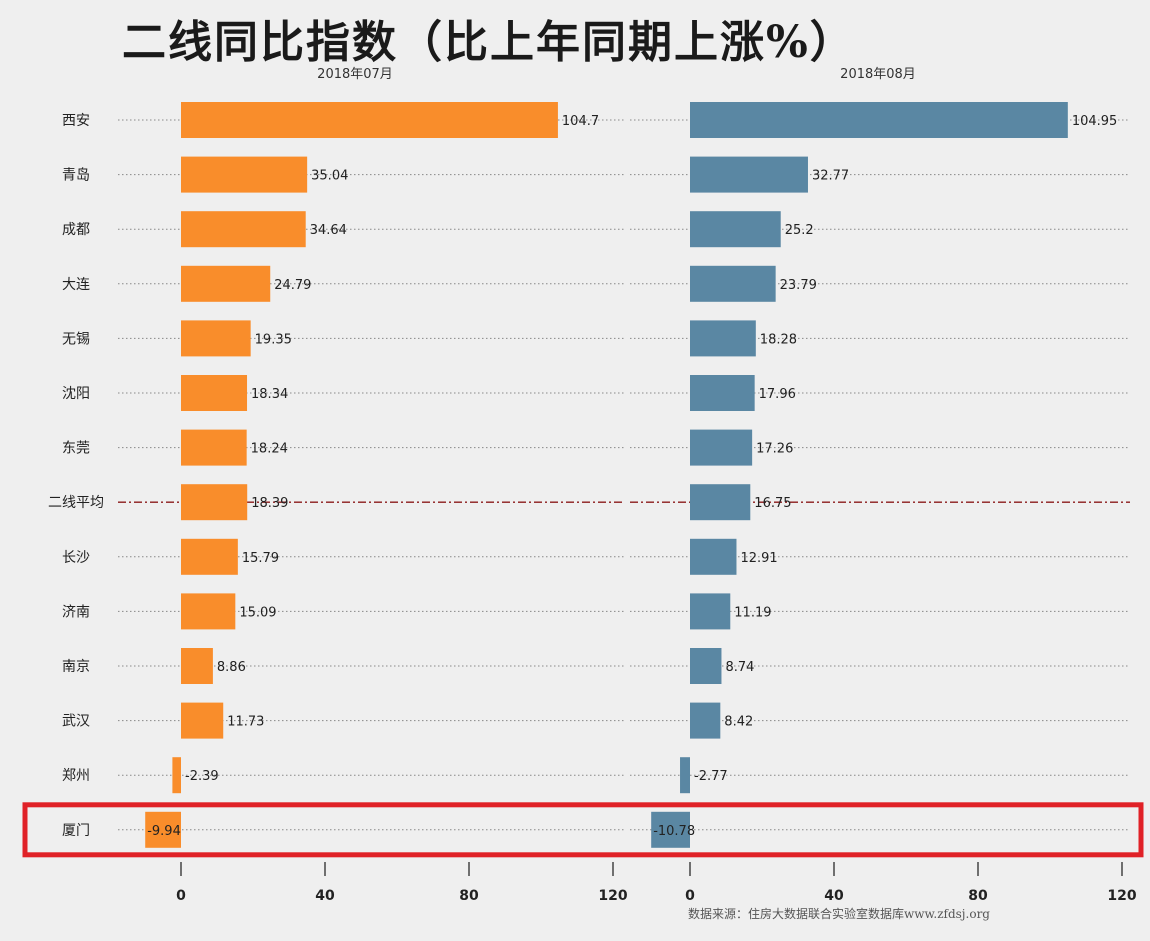  I want to click on category-label: 济南, so click(76, 612).